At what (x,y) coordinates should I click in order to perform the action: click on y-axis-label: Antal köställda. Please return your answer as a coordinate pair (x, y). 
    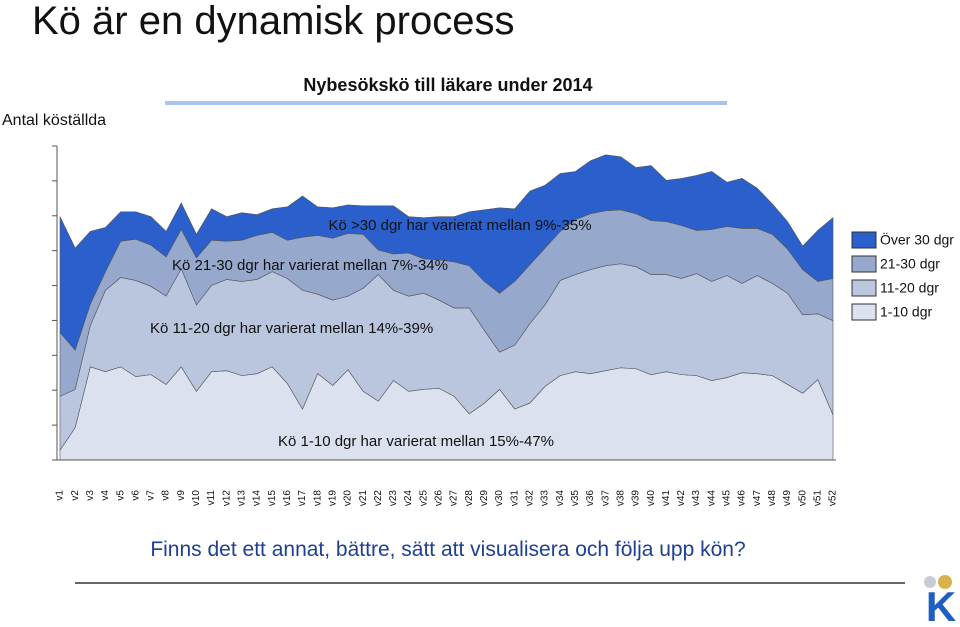
    Looking at the image, I should click on (54, 120).